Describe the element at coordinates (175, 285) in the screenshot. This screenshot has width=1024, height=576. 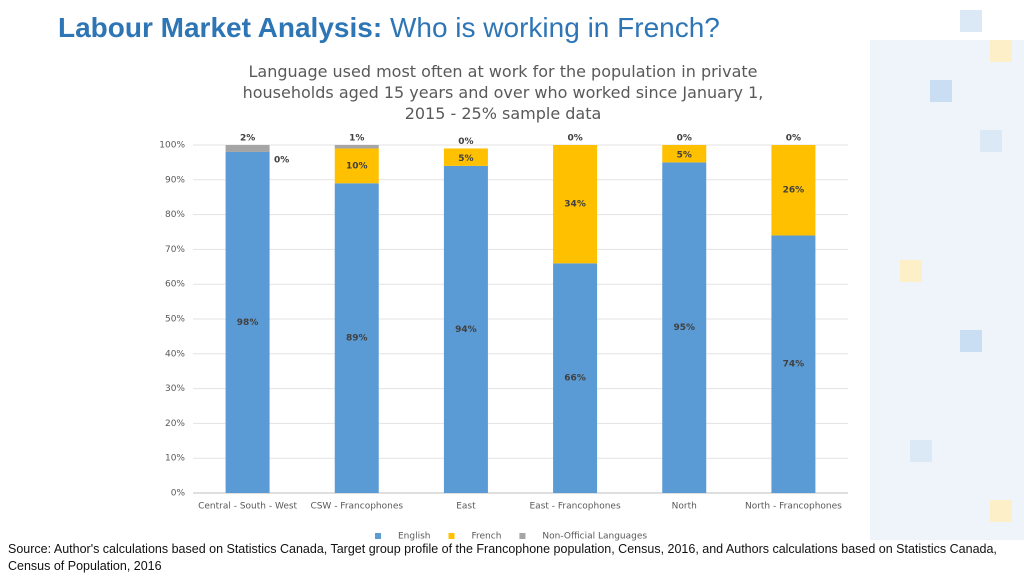
I see `y-tick-label: 60%` at that location.